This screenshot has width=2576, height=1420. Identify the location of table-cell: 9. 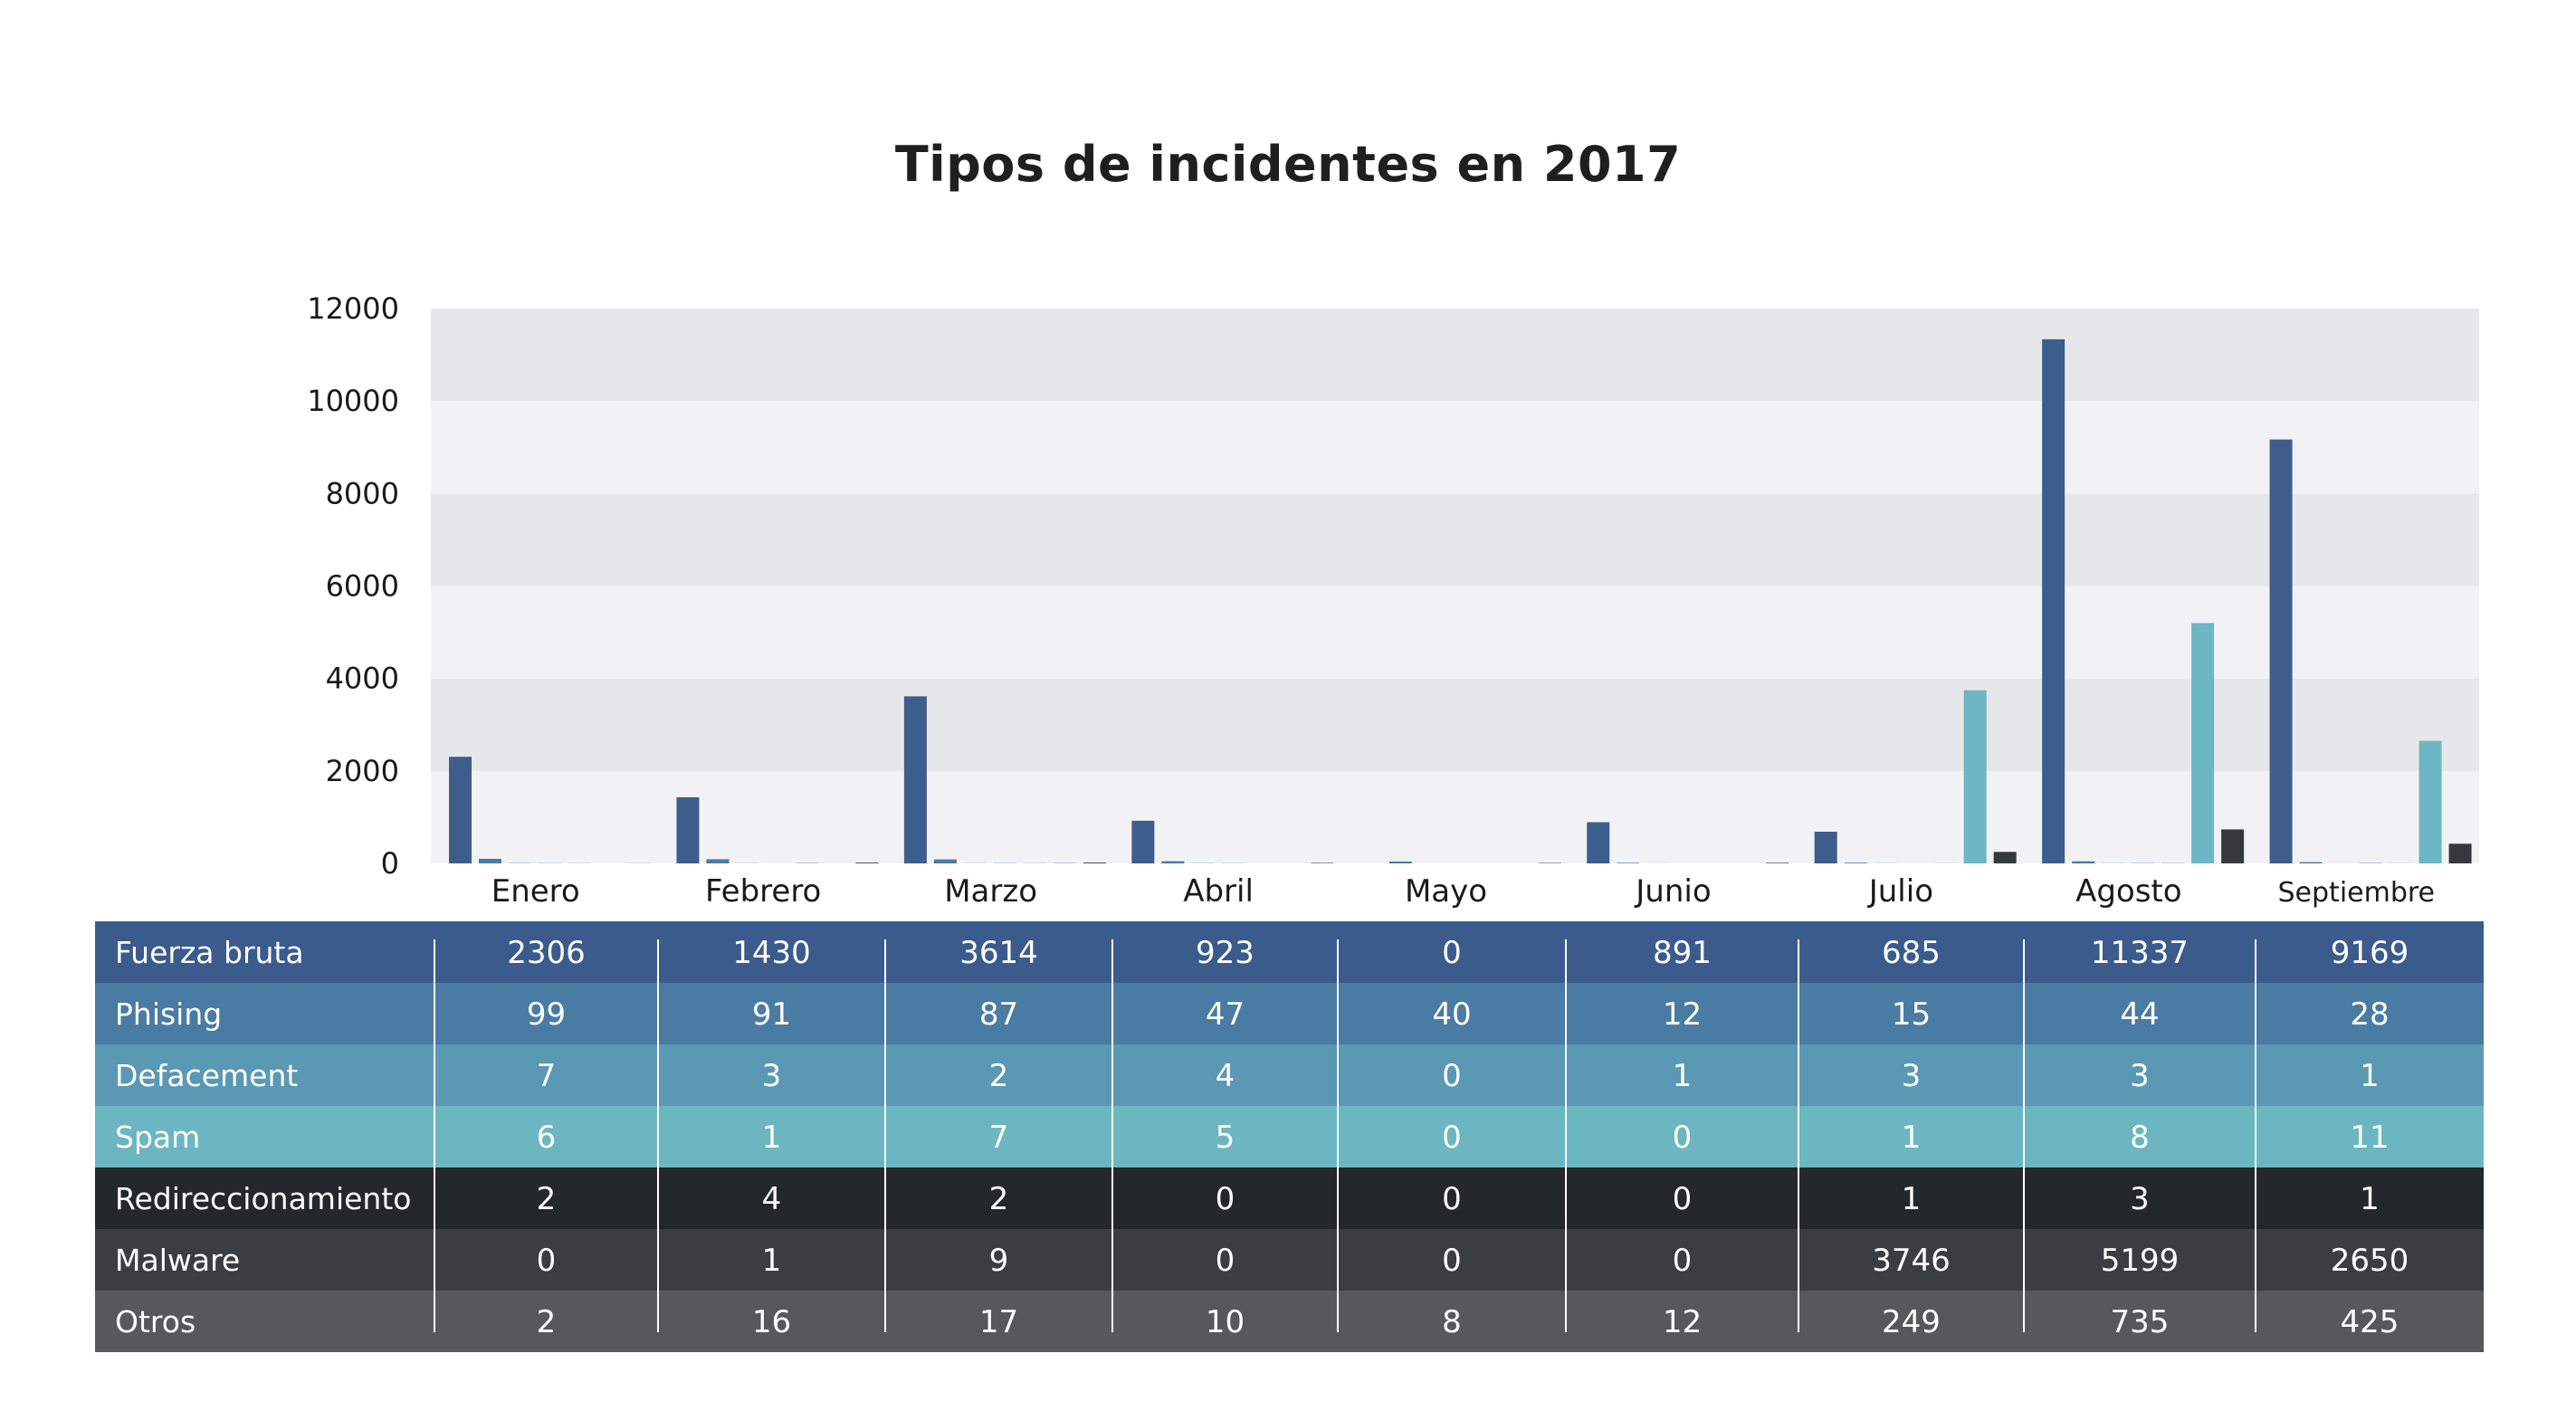
(999, 1261).